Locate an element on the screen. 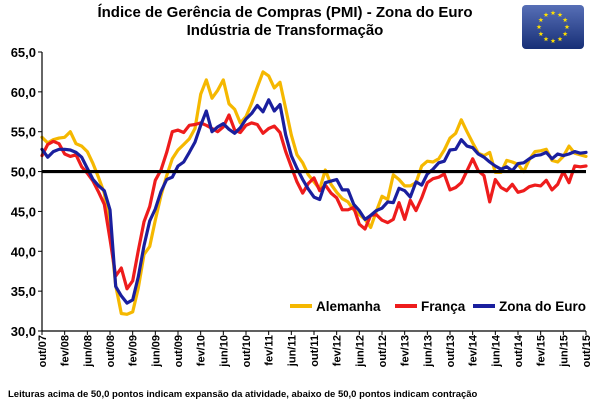  legend-label: França is located at coordinates (443, 306).